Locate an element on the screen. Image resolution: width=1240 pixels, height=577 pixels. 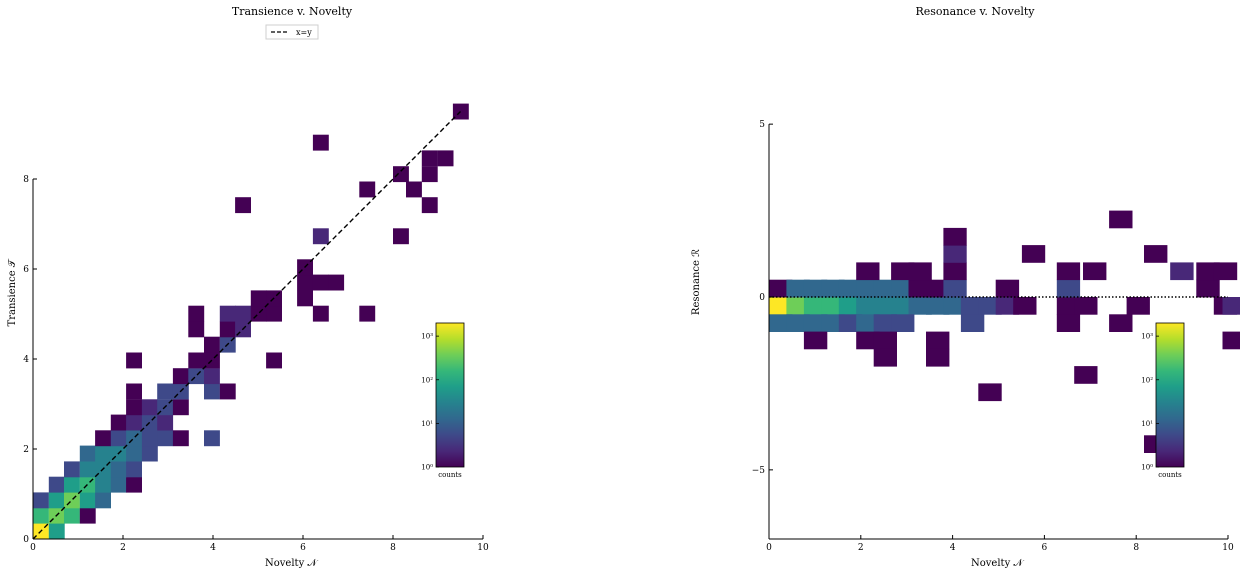
y-tick-label: −5 is located at coordinates (759, 471).